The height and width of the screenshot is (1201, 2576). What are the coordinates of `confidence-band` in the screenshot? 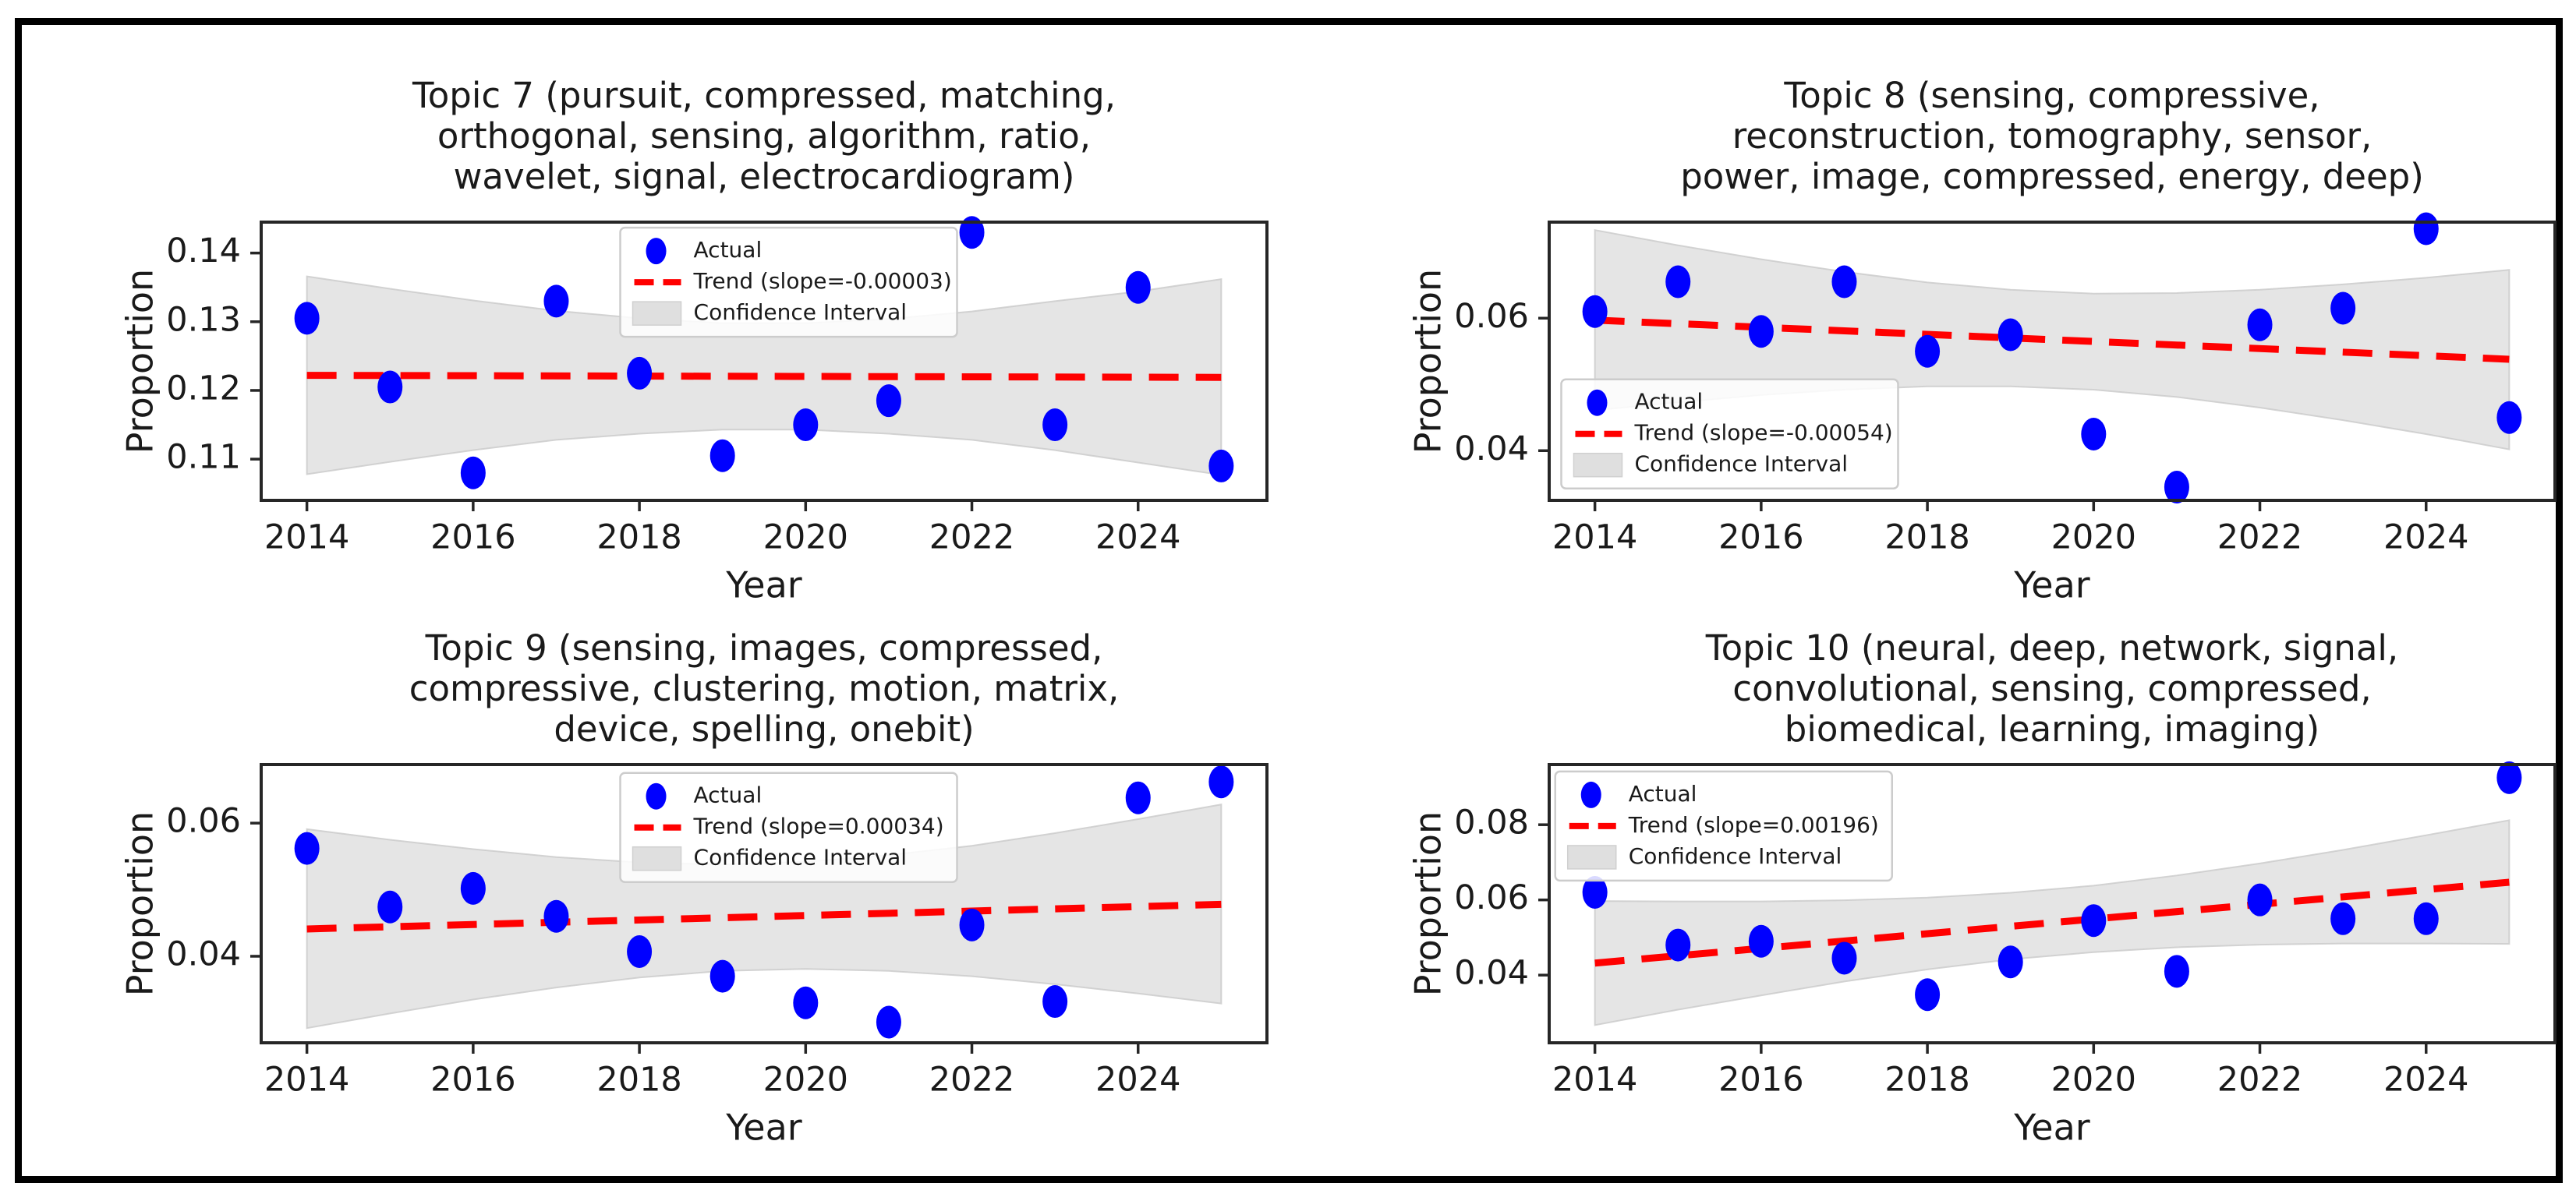 It's located at (2052, 922).